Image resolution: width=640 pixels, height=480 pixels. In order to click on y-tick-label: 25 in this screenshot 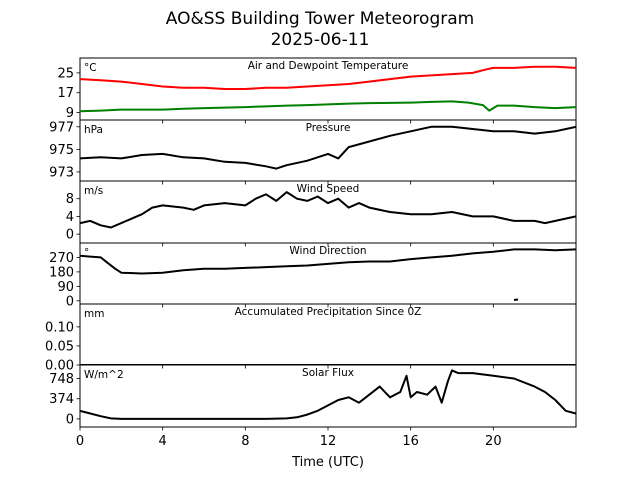, I will do `click(65, 73)`.